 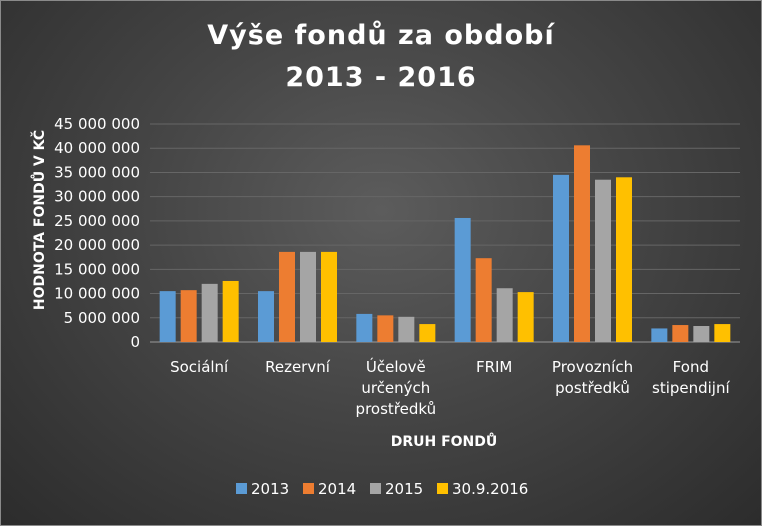 What do you see at coordinates (270, 489) in the screenshot?
I see `legend-label: 2013` at bounding box center [270, 489].